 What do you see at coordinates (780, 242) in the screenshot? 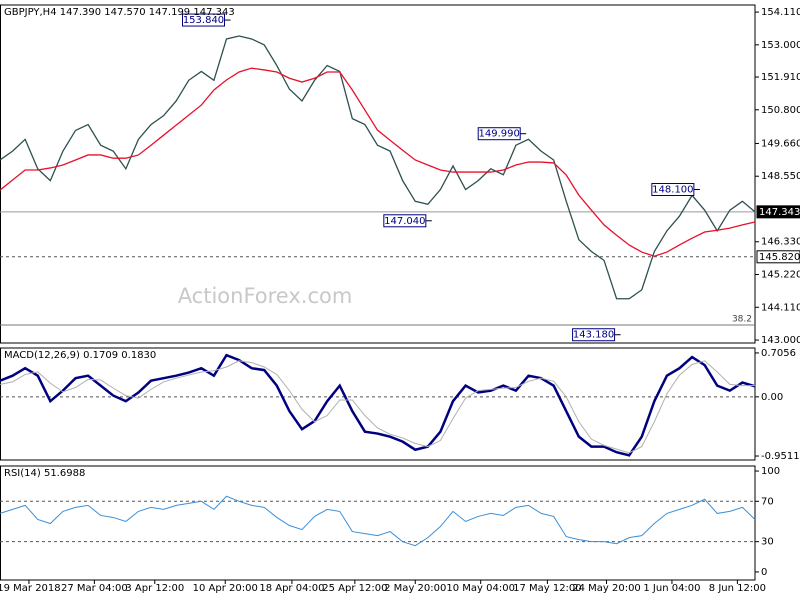
I see `y-tick-label: 146.330` at bounding box center [780, 242].